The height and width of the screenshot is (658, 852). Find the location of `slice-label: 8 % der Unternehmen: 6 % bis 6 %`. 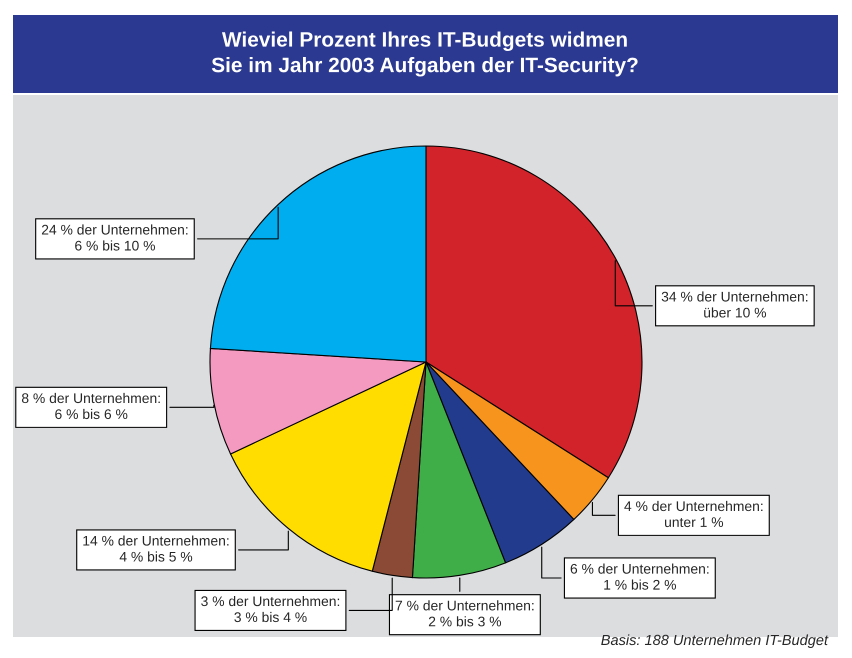

slice-label: 8 % der Unternehmen: 6 % bis 6 % is located at coordinates (91, 406).